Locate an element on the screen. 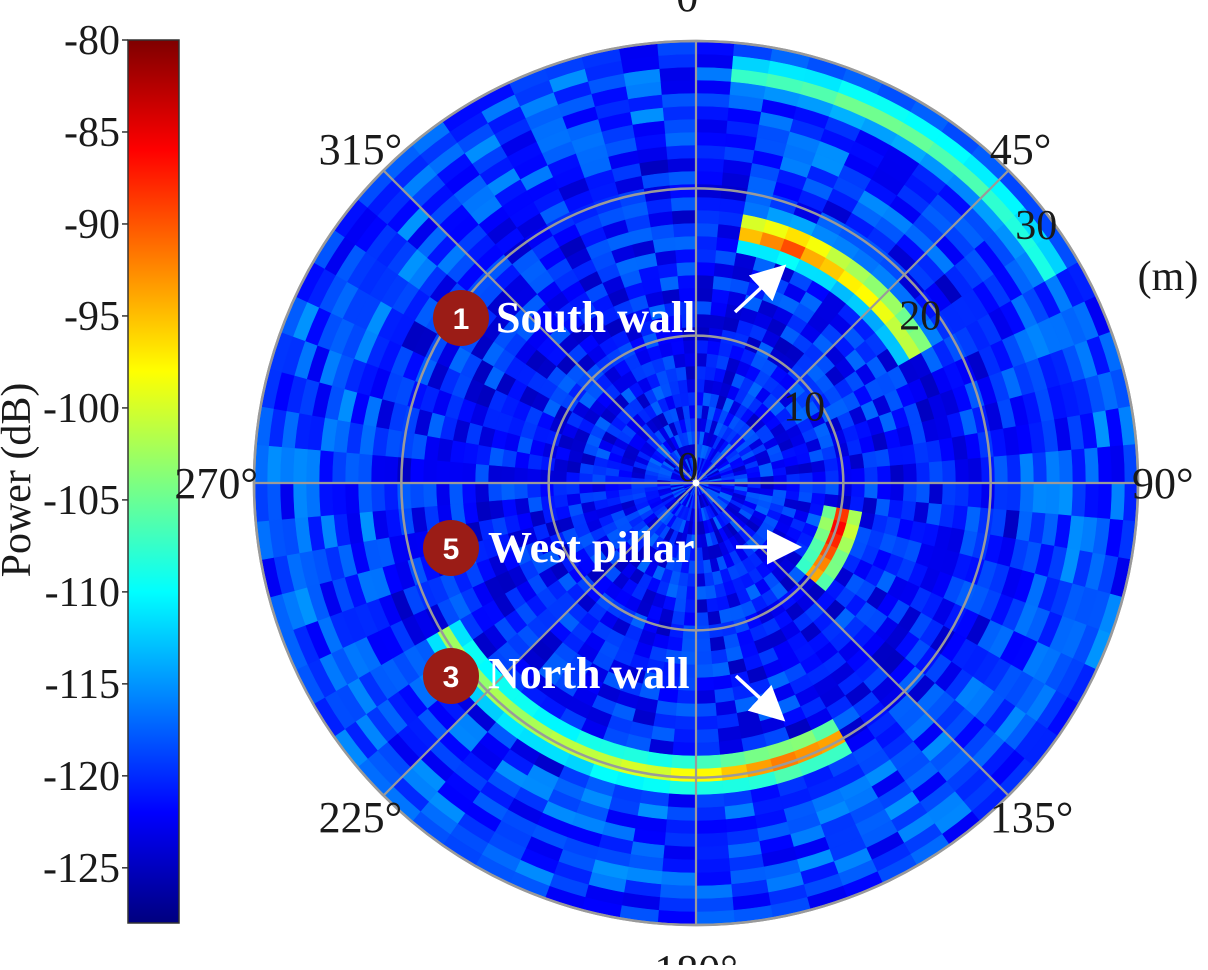  colorbar-tick-label: -105 is located at coordinates (81, 501).